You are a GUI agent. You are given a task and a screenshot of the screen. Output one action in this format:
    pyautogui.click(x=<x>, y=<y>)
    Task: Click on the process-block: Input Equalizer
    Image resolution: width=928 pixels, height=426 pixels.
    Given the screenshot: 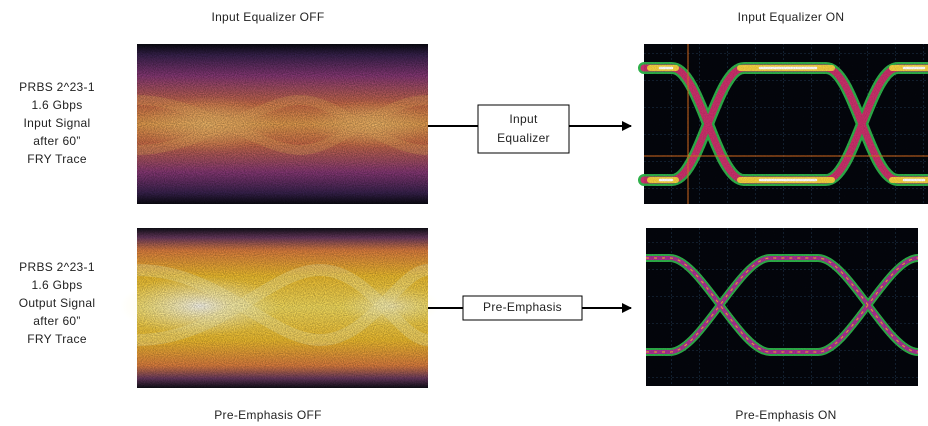 What is the action you would take?
    pyautogui.click(x=530, y=129)
    